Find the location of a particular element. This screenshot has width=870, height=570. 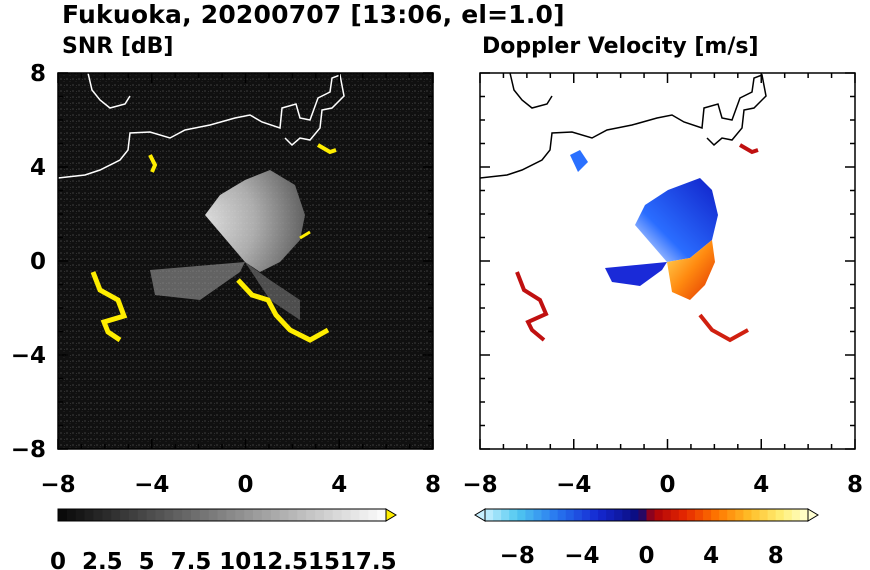

velocity-approaching-region is located at coordinates (676, 220).